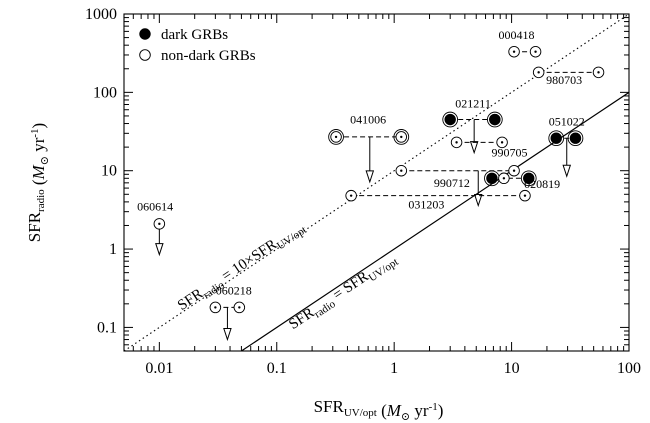 This screenshot has width=650, height=423. What do you see at coordinates (277, 368) in the screenshot?
I see `x-tick-label: 0.1` at bounding box center [277, 368].